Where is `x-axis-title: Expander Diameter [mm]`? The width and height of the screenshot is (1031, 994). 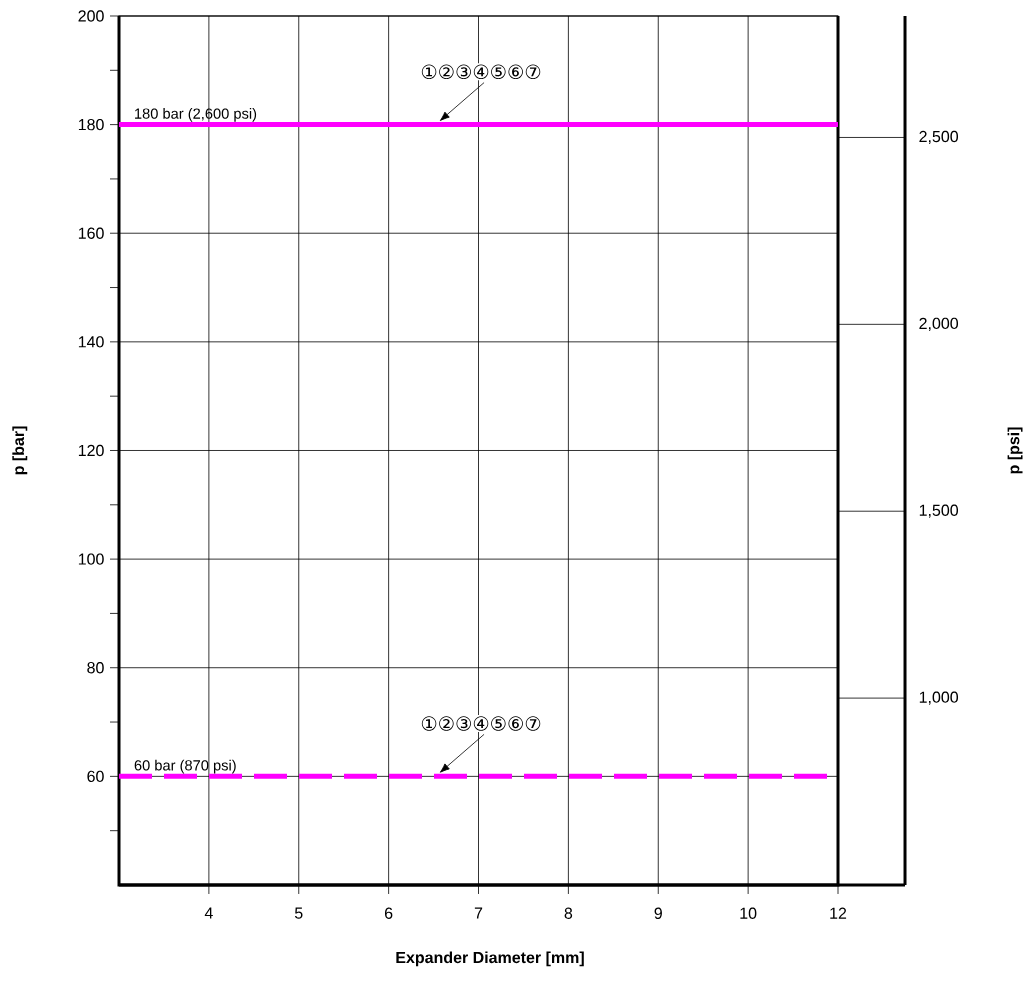
x-axis-title: Expander Diameter [mm] is located at coordinates (490, 959).